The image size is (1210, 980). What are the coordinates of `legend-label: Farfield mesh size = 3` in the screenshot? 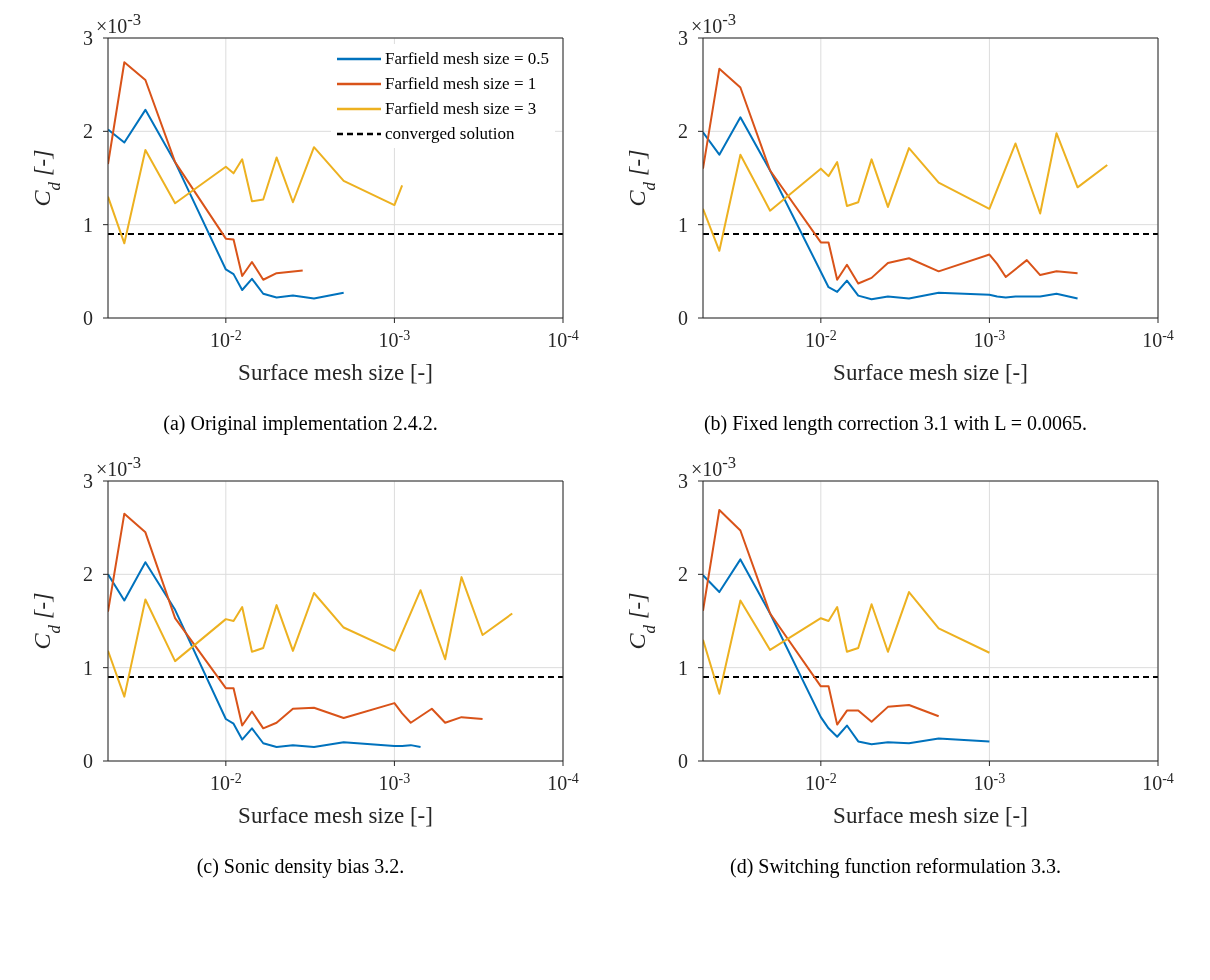 It's located at (461, 108).